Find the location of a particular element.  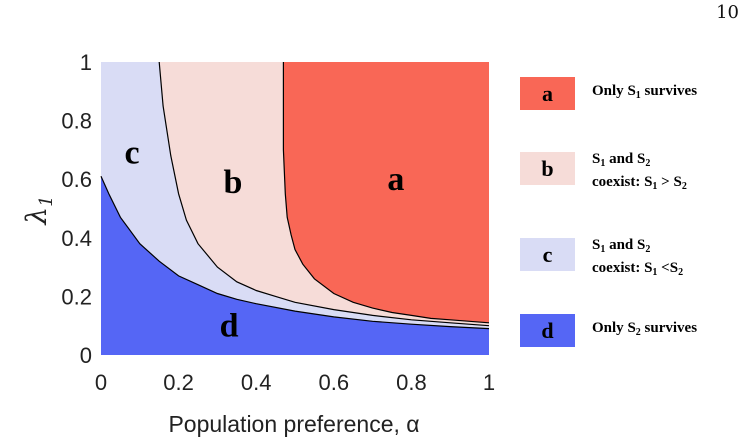

y-axis-label: λ1 is located at coordinates (38, 210).